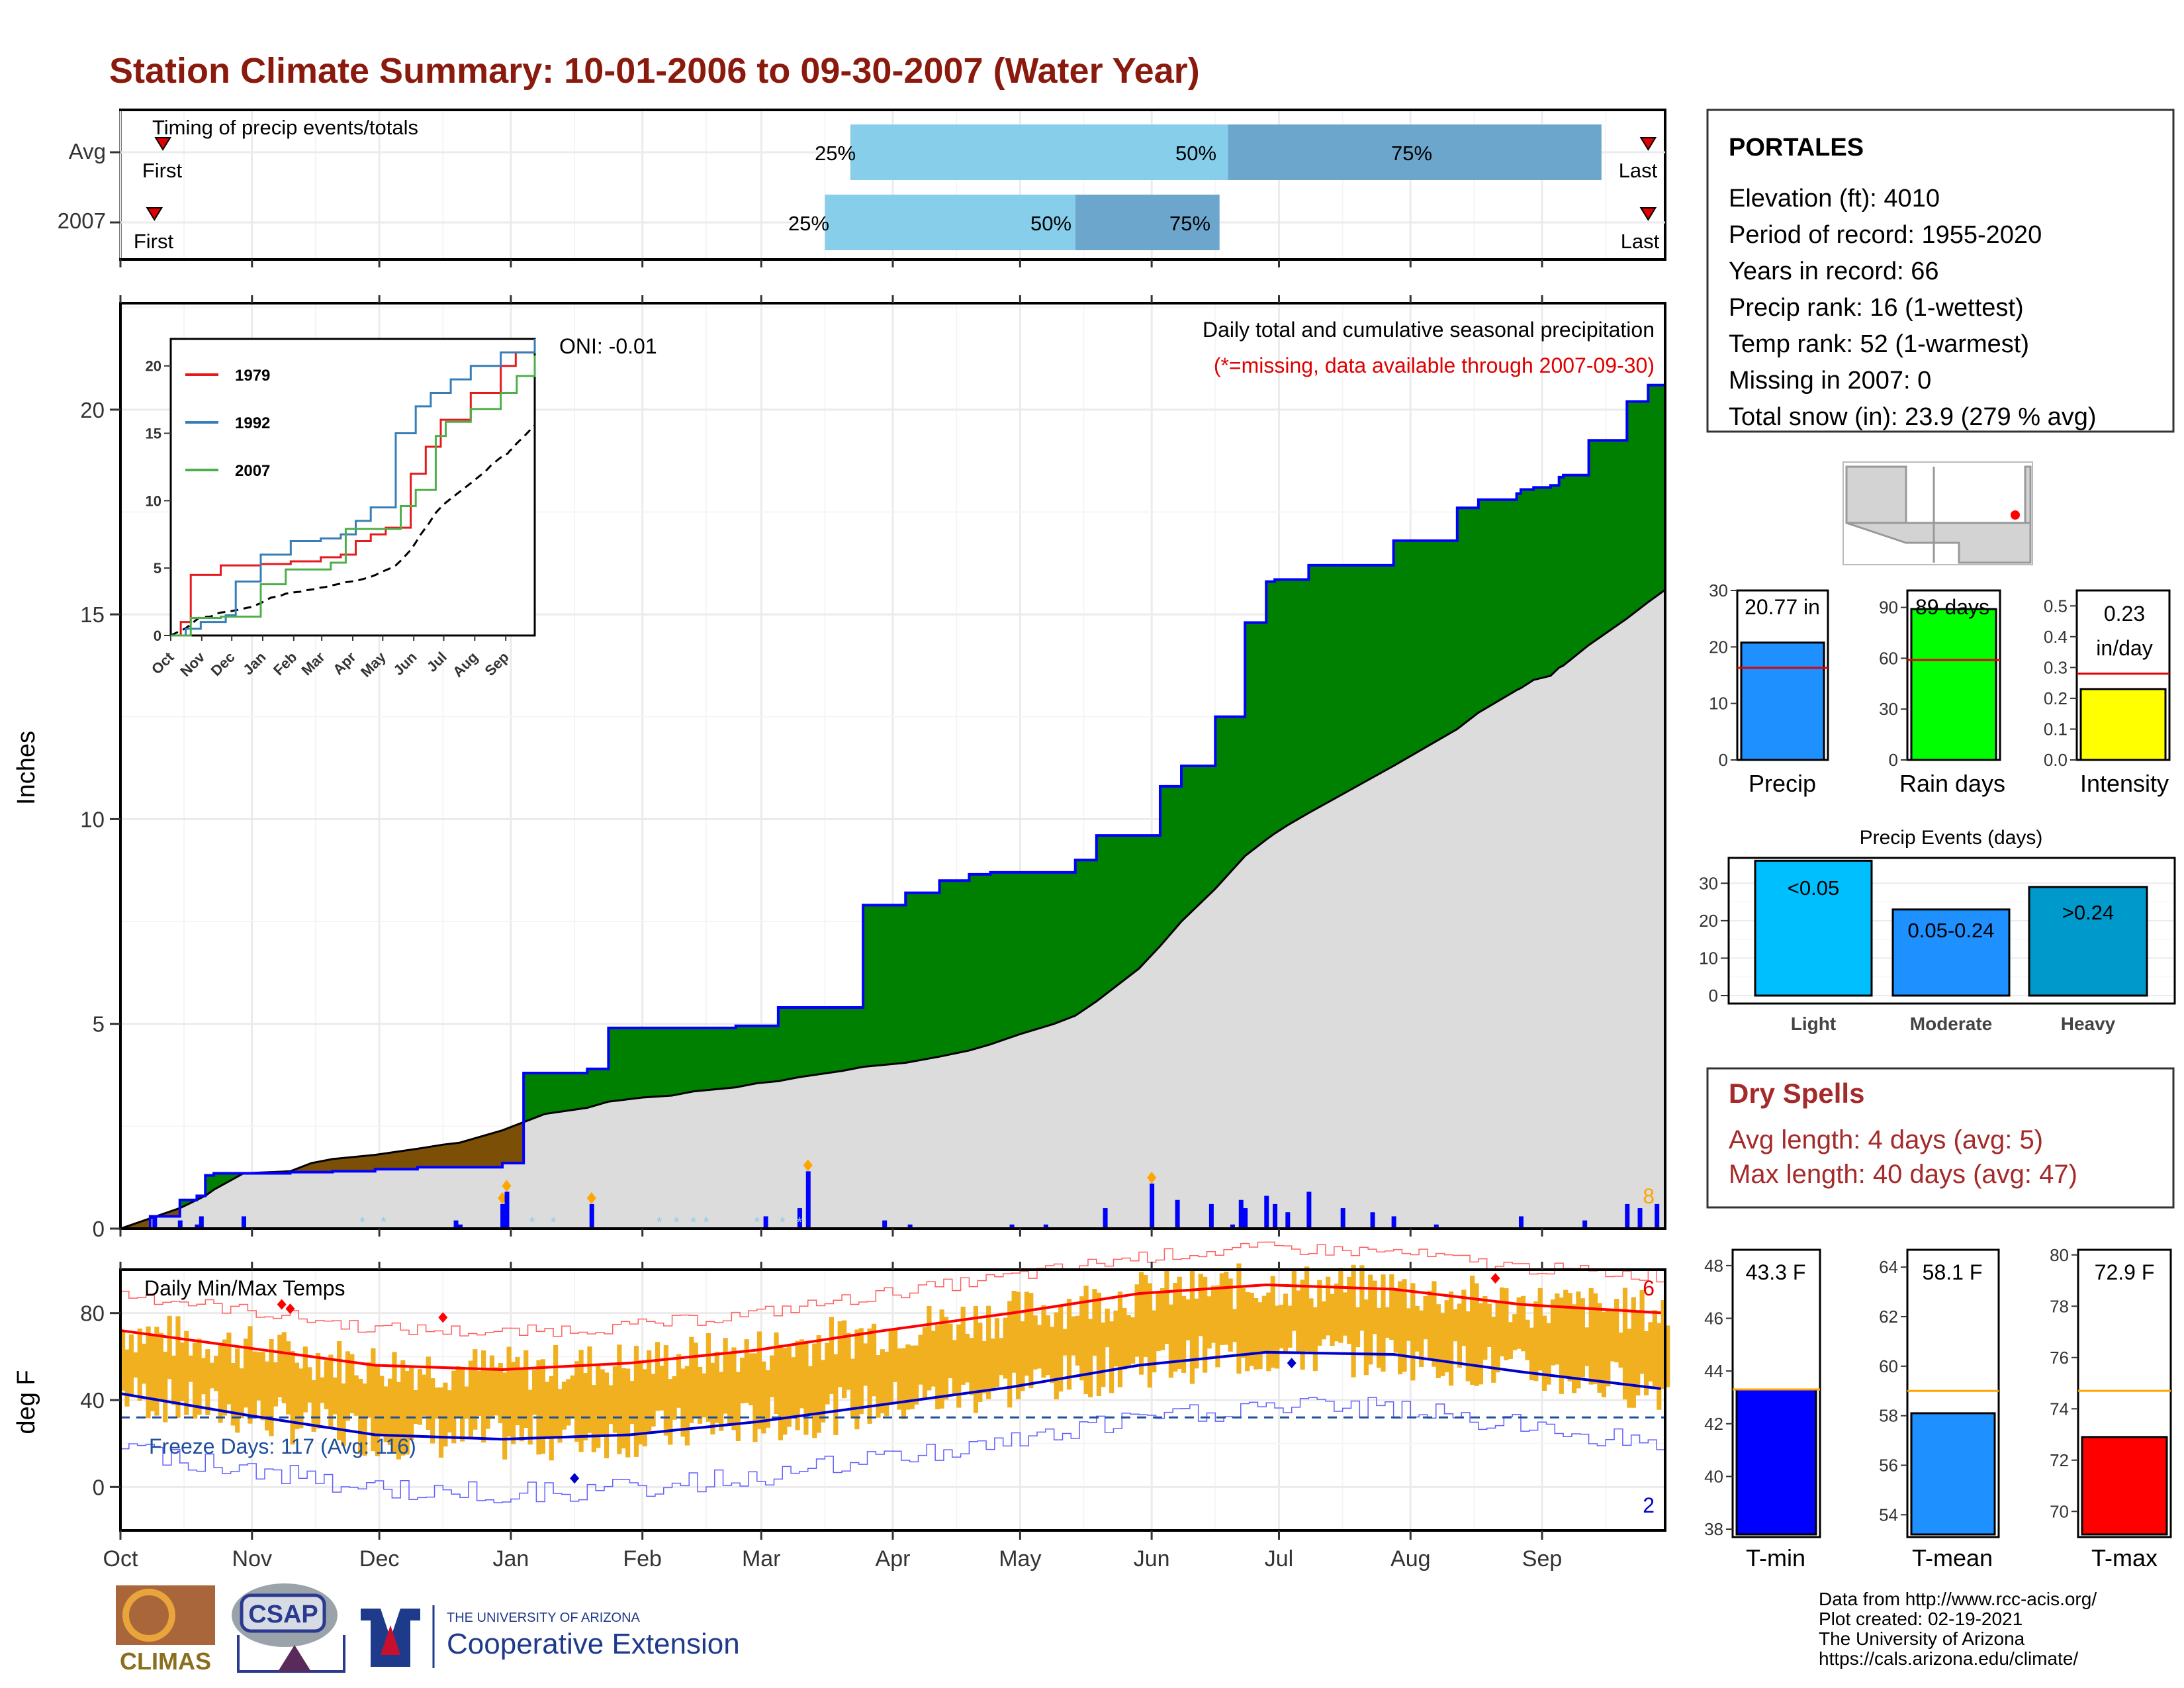 This screenshot has height=1688, width=2184. I want to click on annual-tick-label: 10, so click(1718, 704).